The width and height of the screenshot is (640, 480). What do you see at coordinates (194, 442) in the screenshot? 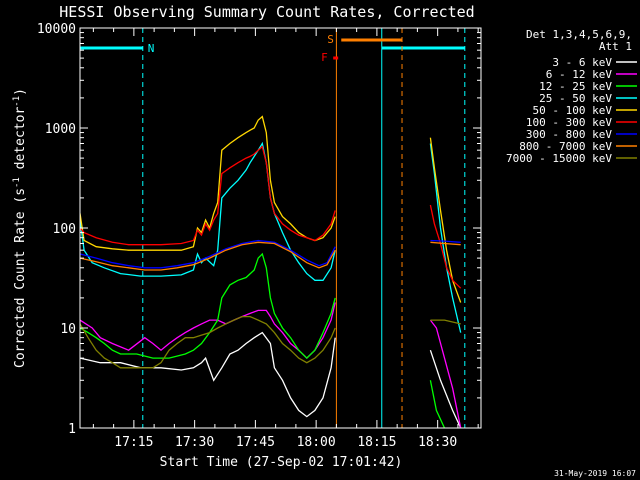
I see `x-tick-label-1: 17:30` at bounding box center [194, 442].